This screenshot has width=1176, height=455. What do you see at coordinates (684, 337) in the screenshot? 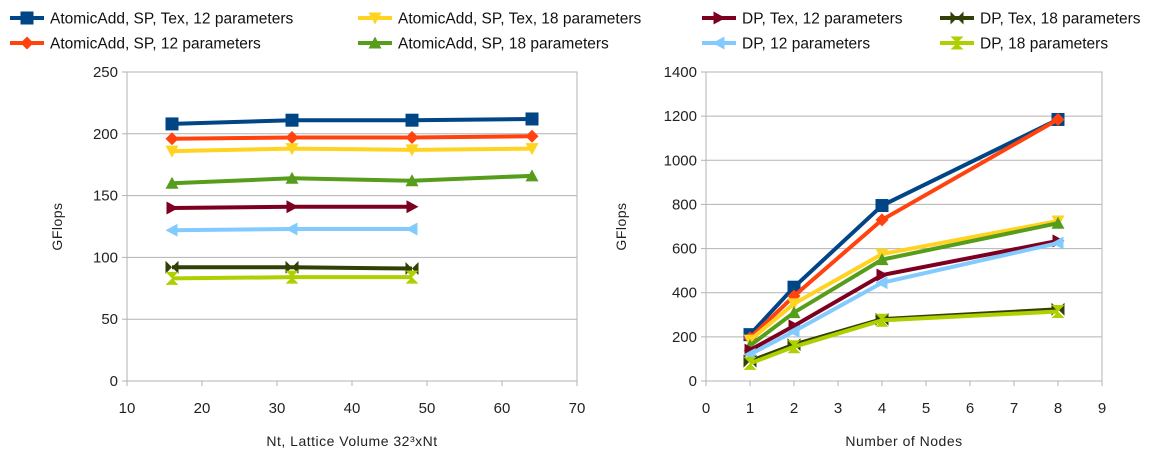
I see `y-tick-label: 200` at bounding box center [684, 337].